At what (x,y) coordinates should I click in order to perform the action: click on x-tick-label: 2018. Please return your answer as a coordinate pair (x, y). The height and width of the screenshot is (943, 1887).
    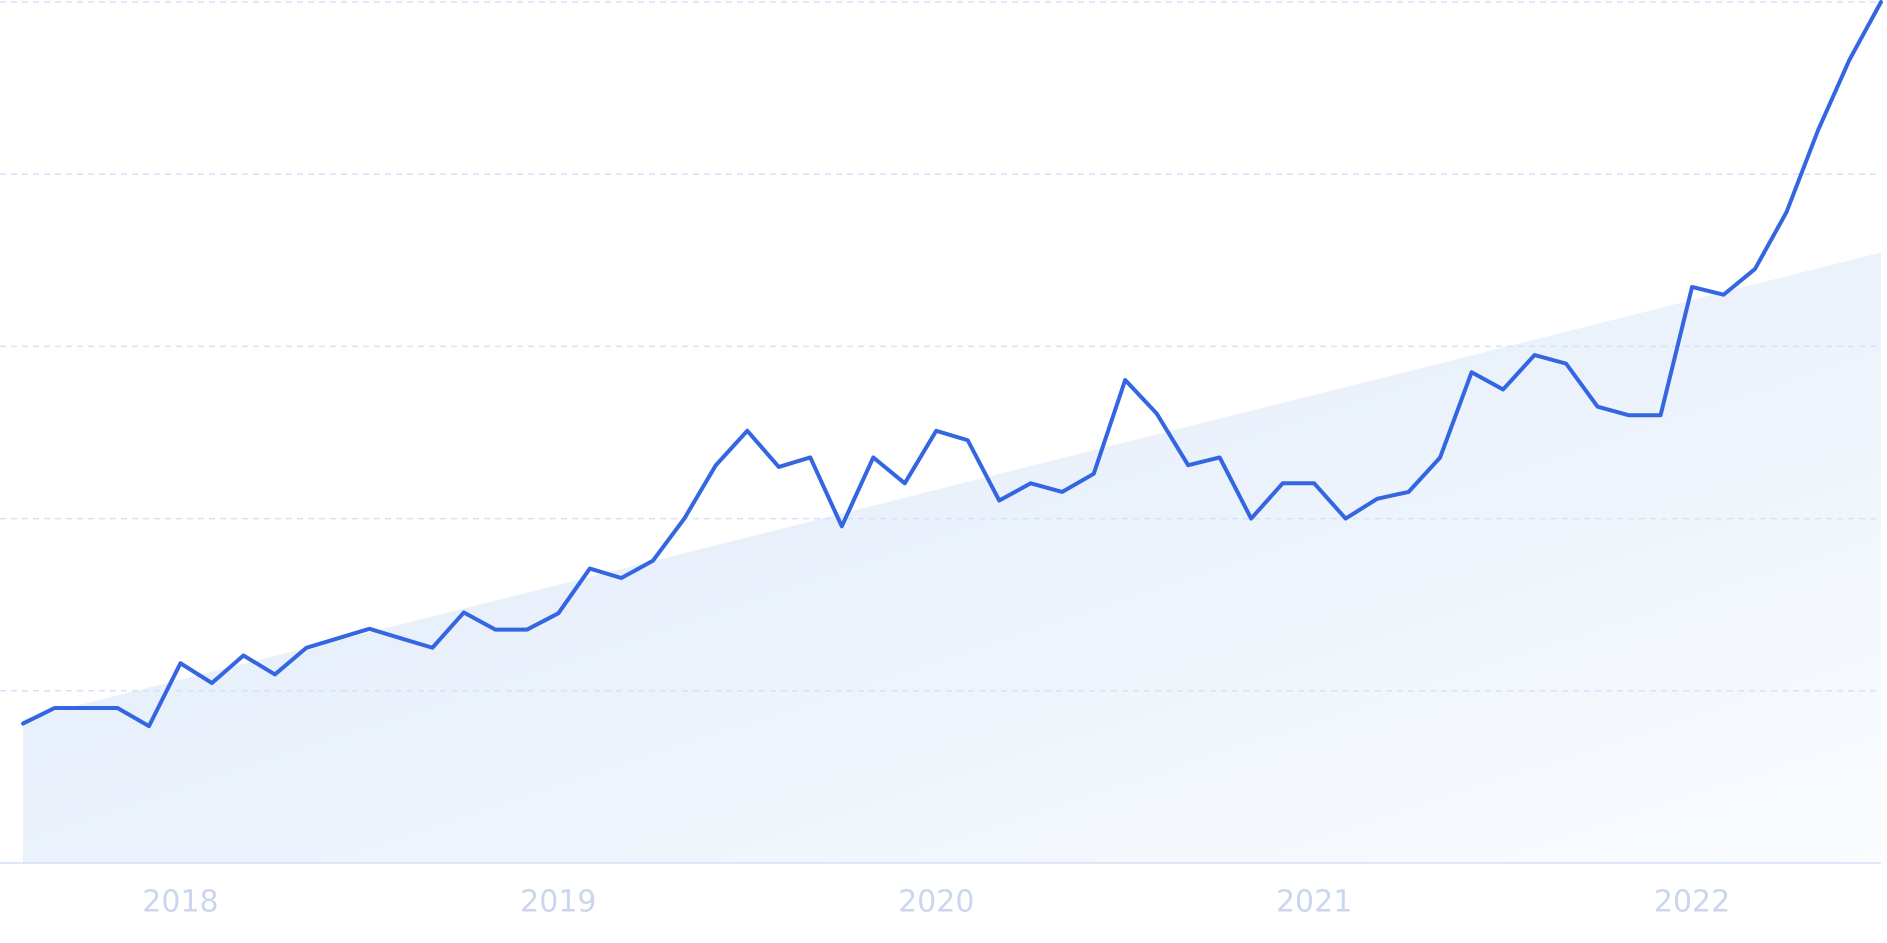
    Looking at the image, I should click on (180, 902).